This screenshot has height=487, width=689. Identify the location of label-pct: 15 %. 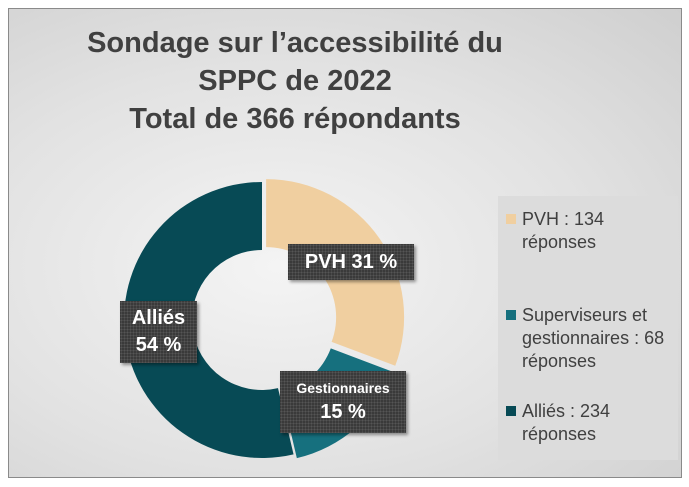
(343, 412).